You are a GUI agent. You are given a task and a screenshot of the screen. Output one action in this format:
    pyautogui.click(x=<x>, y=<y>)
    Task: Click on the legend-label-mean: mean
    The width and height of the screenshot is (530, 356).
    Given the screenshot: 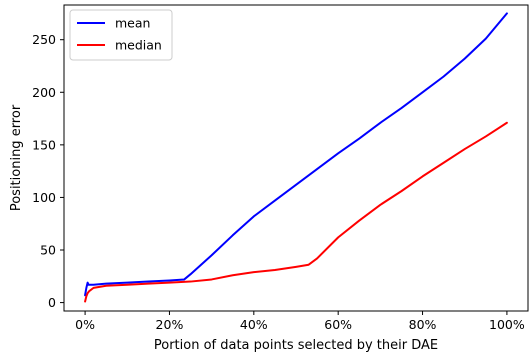 What is the action you would take?
    pyautogui.click(x=132, y=23)
    